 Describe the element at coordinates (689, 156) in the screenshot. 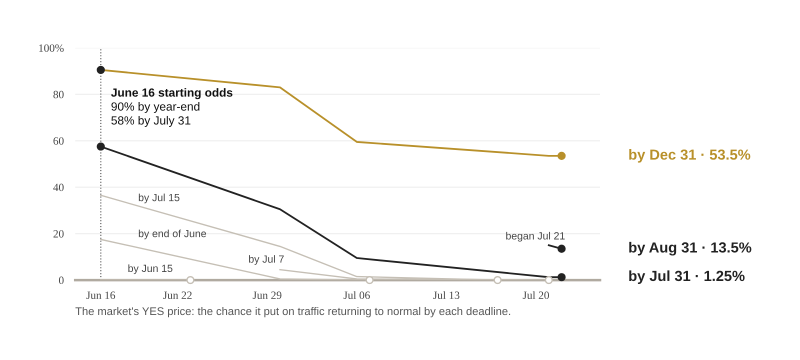

I see `text: by Dec 31 · 53.5%` at that location.